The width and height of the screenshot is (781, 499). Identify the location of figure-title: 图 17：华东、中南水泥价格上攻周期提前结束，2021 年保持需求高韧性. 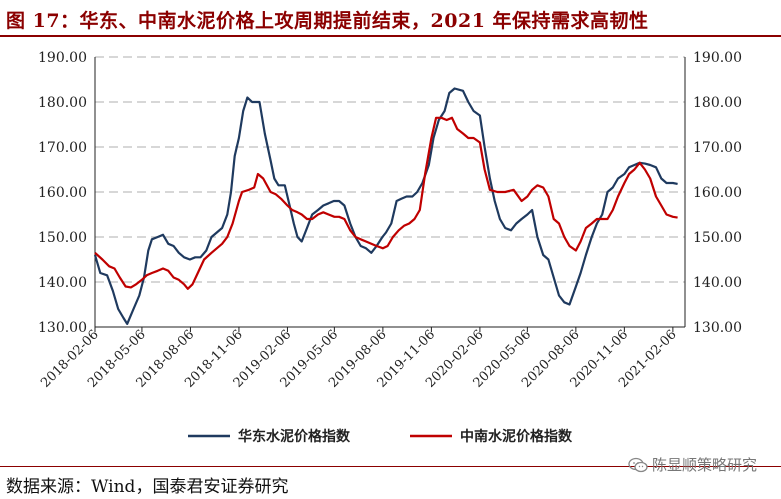
(327, 21).